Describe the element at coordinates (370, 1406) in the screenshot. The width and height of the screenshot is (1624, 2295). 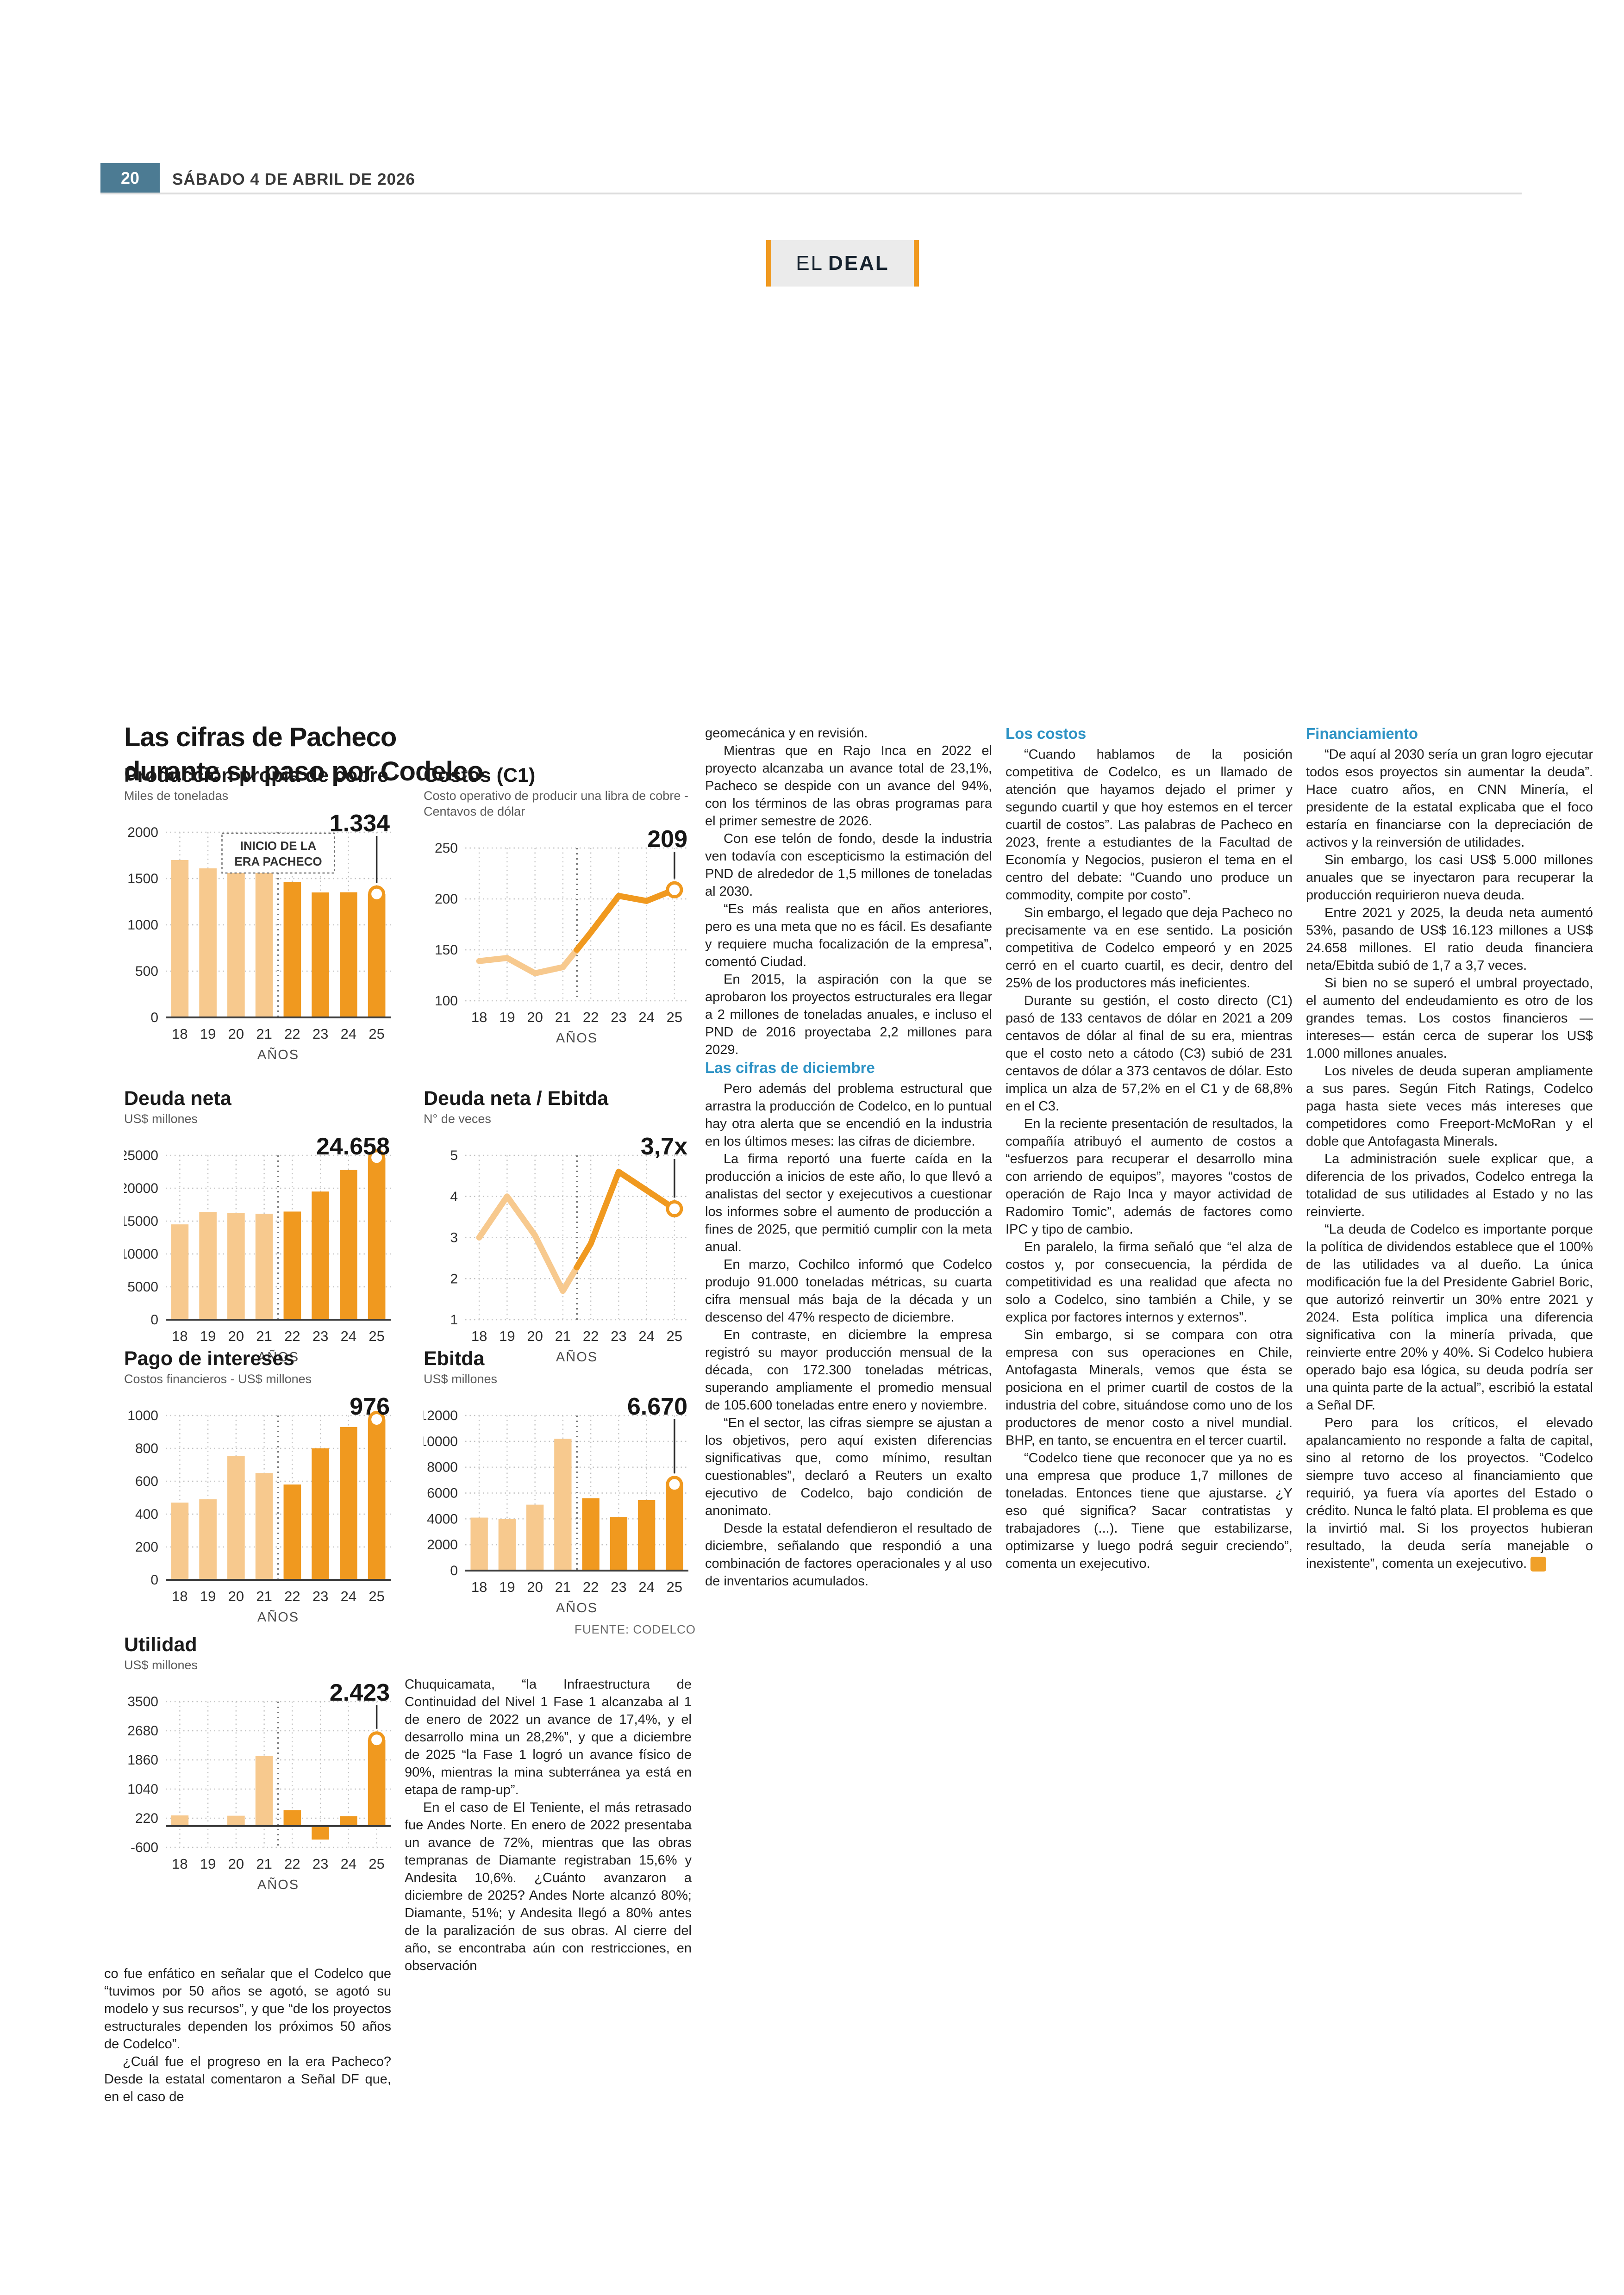
I see `svg-text: 976` at that location.